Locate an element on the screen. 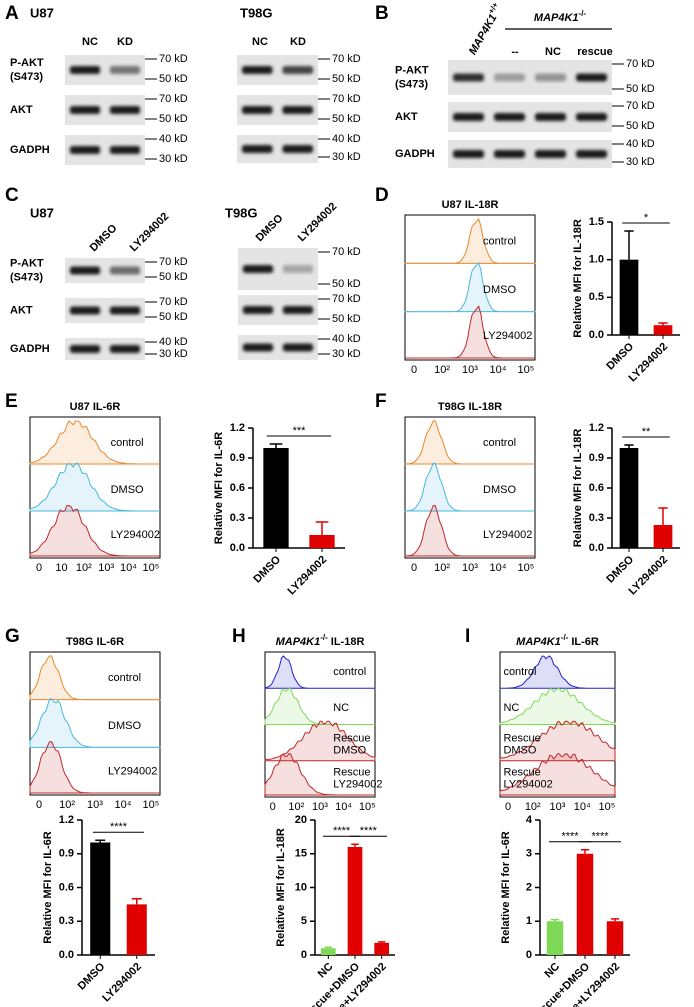  histogram-xtick: 10⁴ is located at coordinates (128, 568).